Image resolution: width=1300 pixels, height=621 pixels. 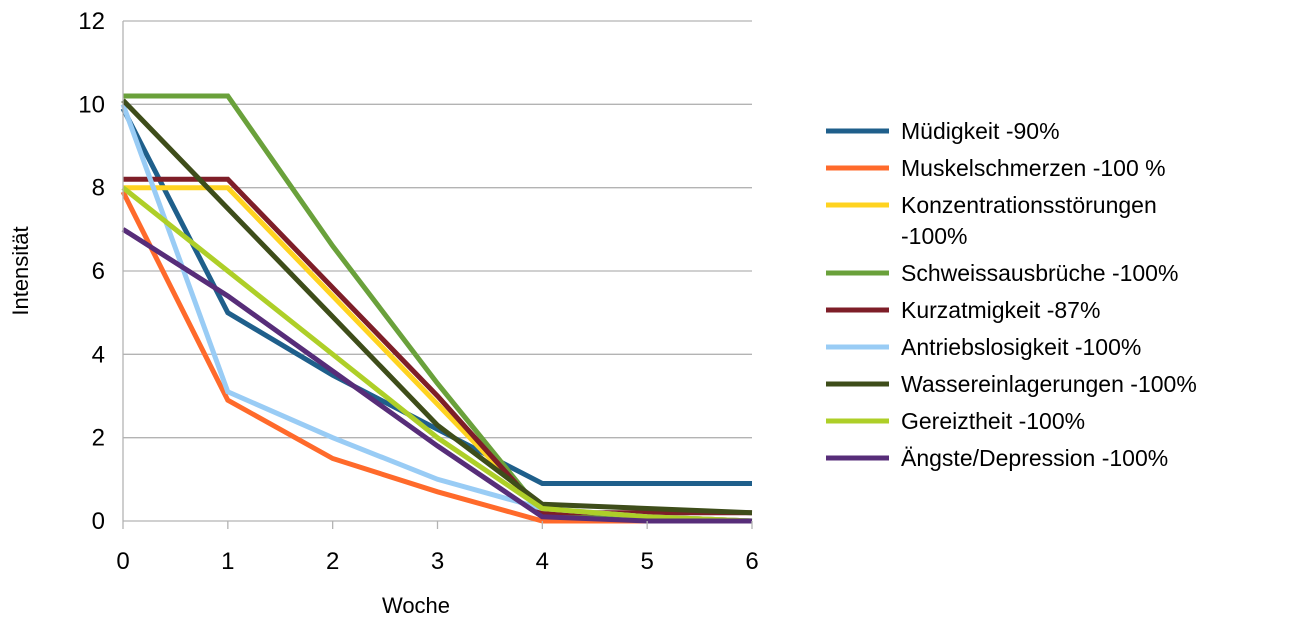 What do you see at coordinates (98, 271) in the screenshot?
I see `y-tick-label: 6` at bounding box center [98, 271].